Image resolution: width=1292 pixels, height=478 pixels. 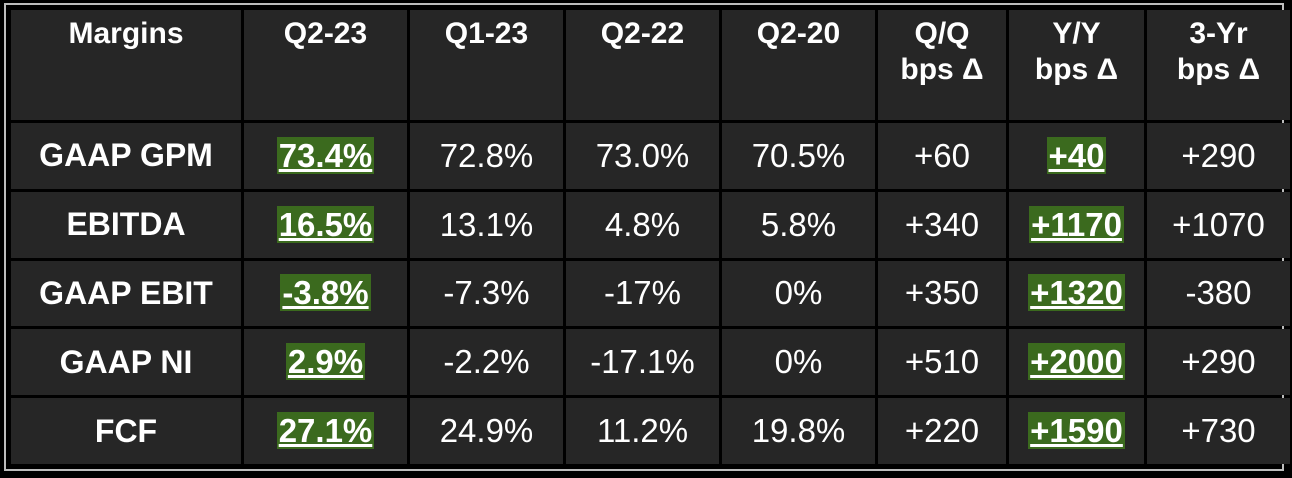 What do you see at coordinates (486, 224) in the screenshot?
I see `data-cell: 13.1%` at bounding box center [486, 224].